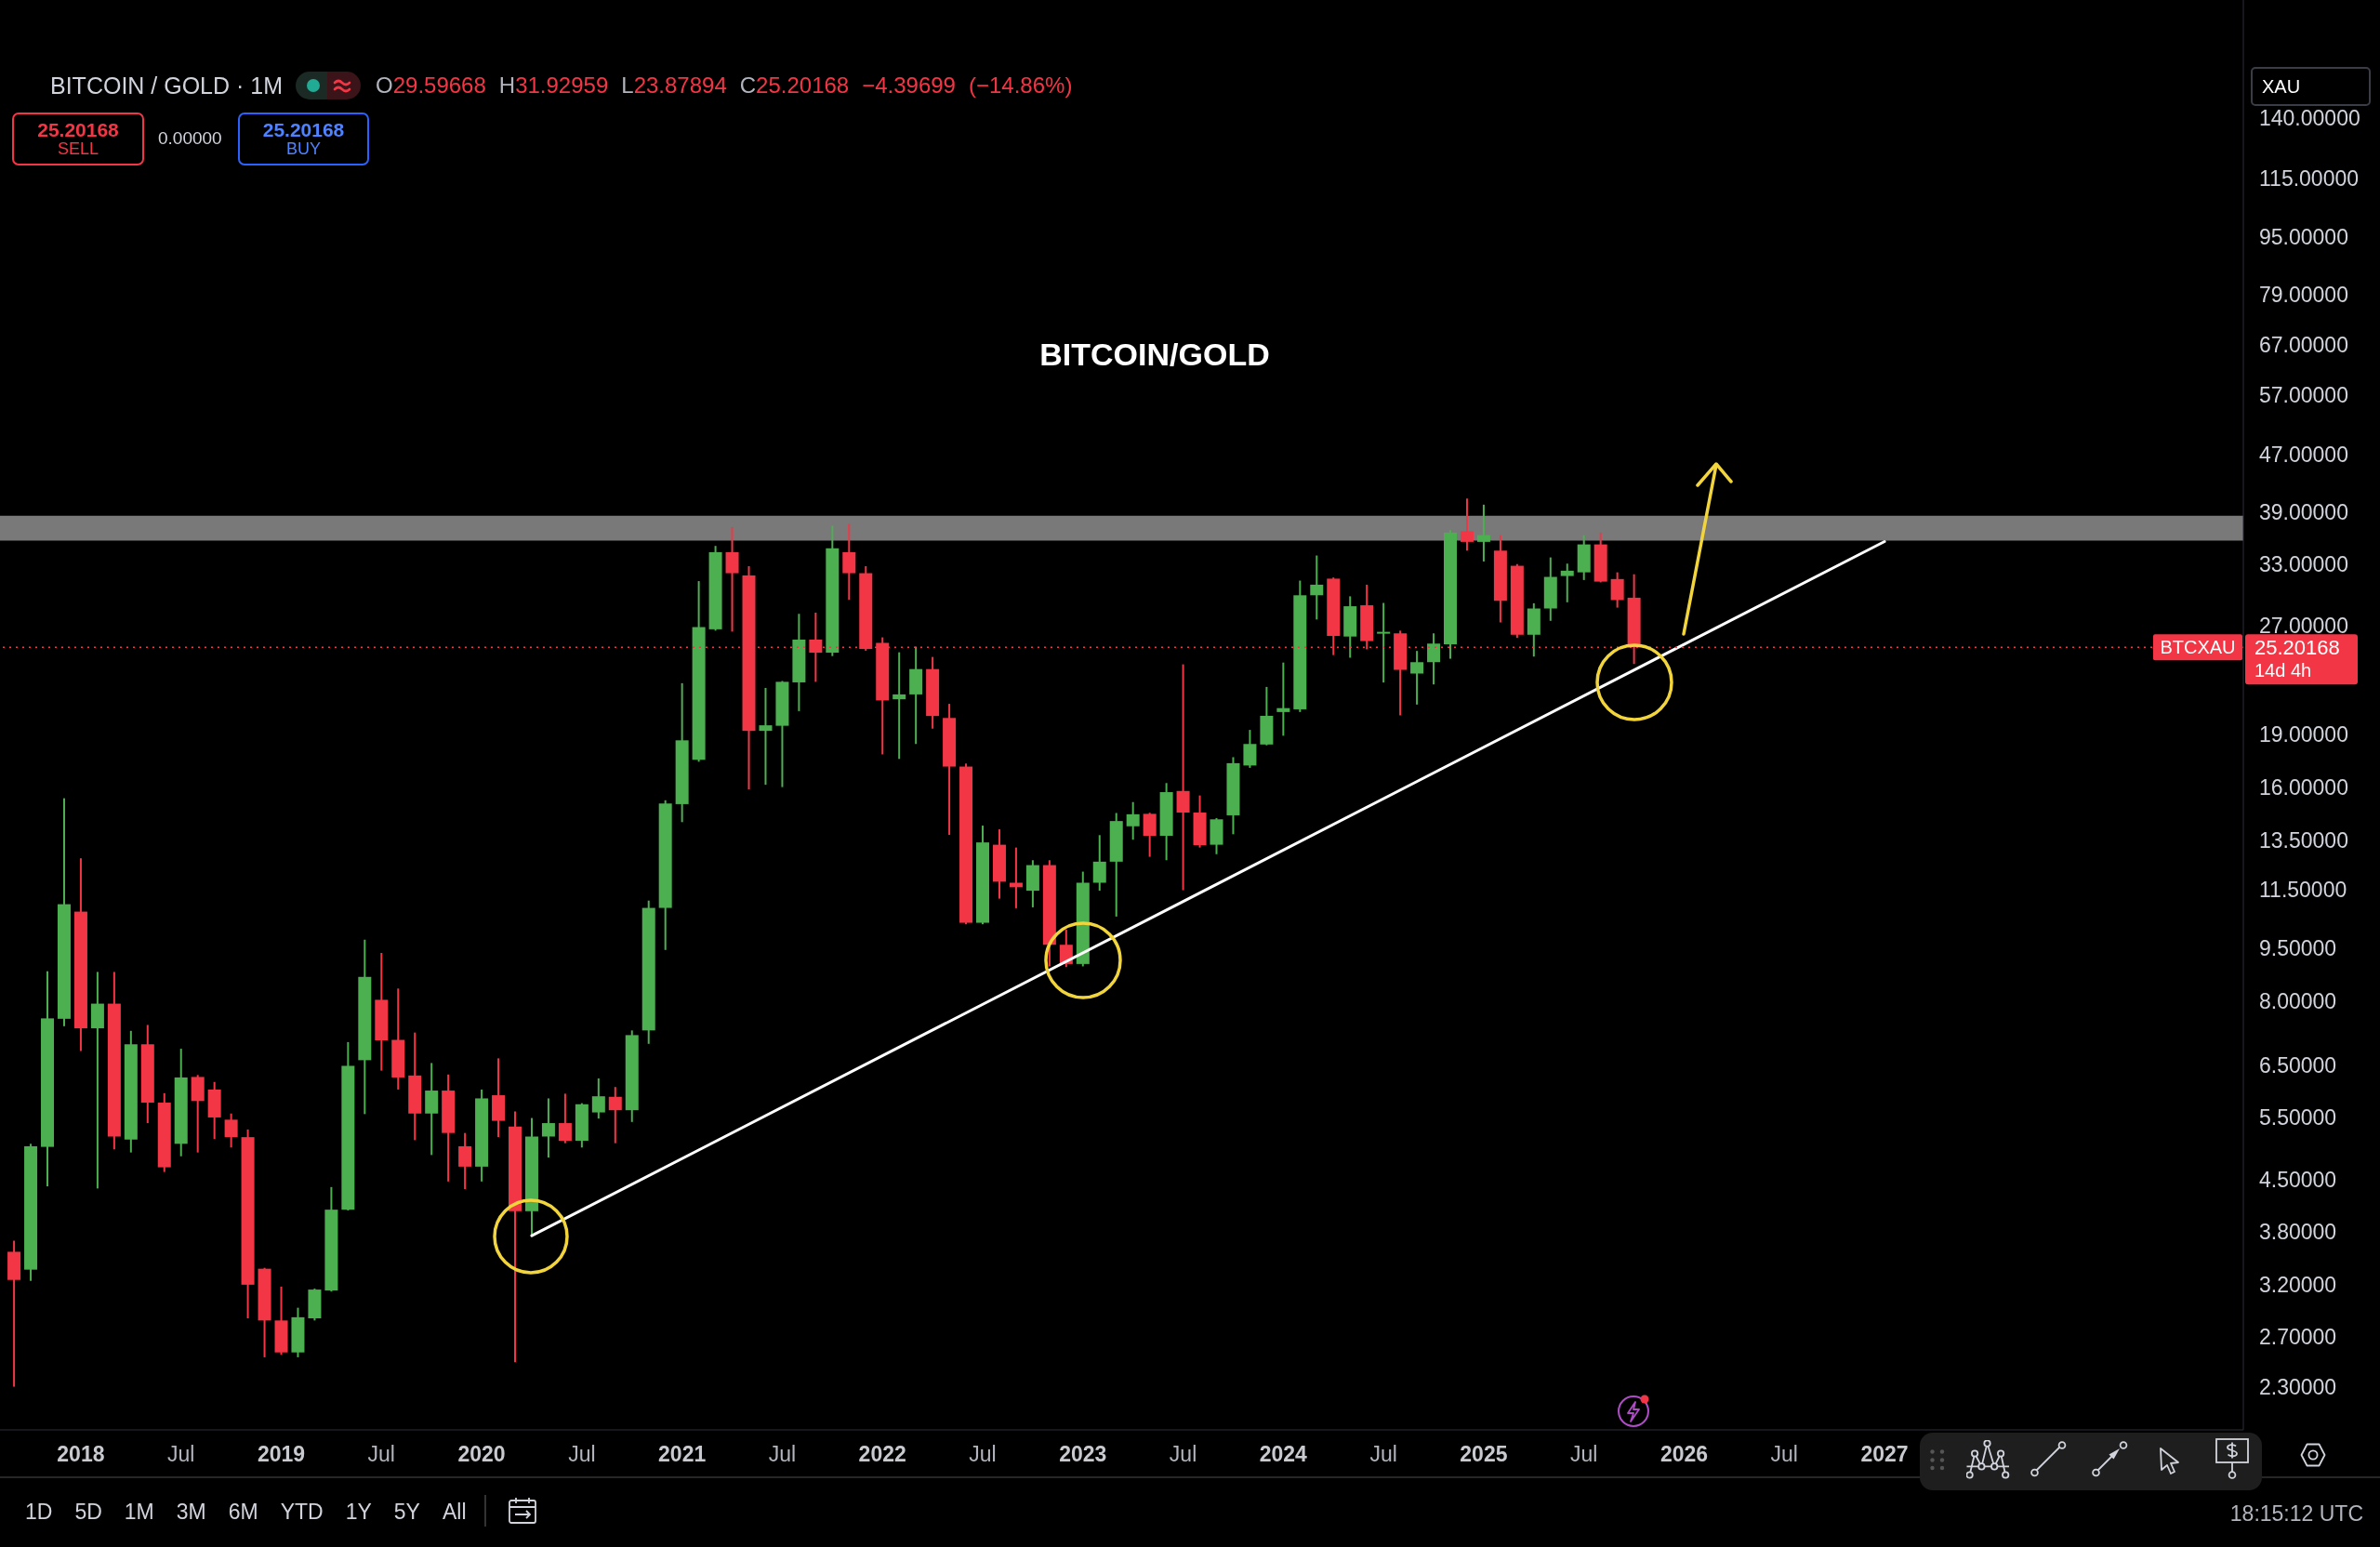  What do you see at coordinates (190, 138) in the screenshot?
I see `annotation: 0.00000` at bounding box center [190, 138].